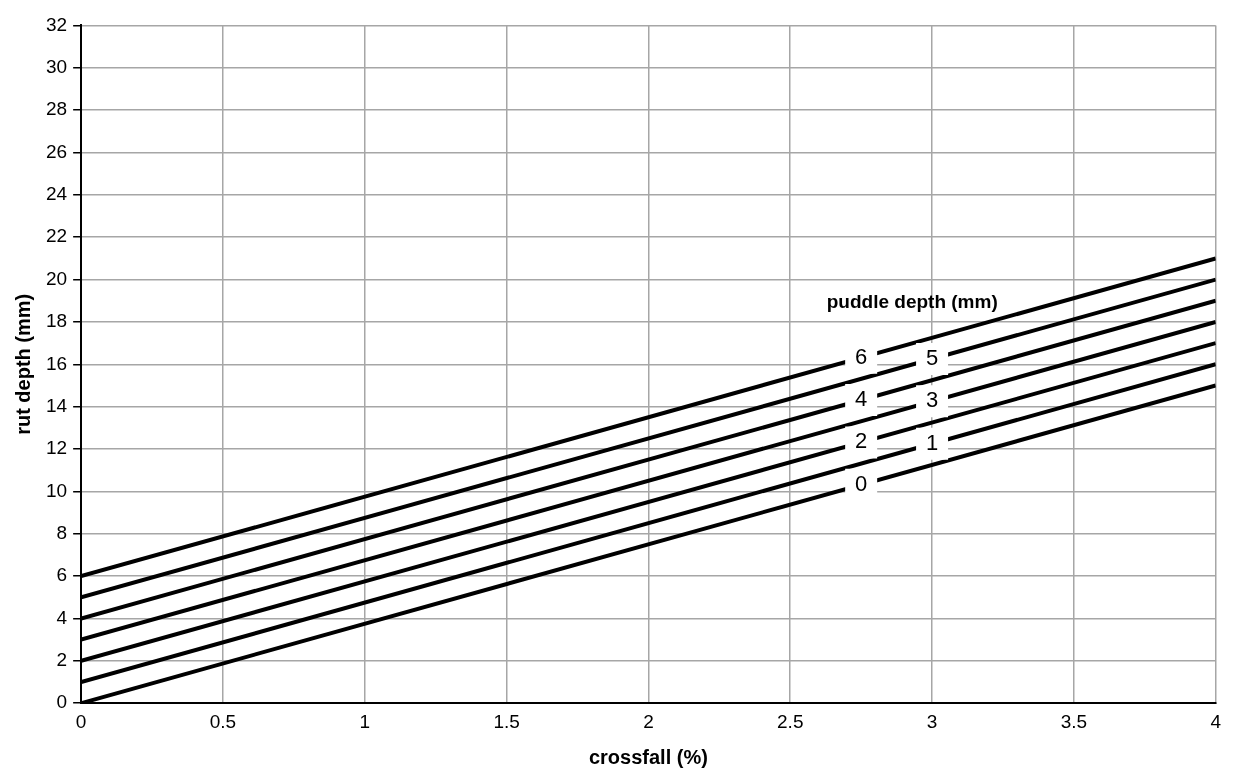 This screenshot has height=782, width=1237. What do you see at coordinates (932, 400) in the screenshot?
I see `series-label: 3` at bounding box center [932, 400].